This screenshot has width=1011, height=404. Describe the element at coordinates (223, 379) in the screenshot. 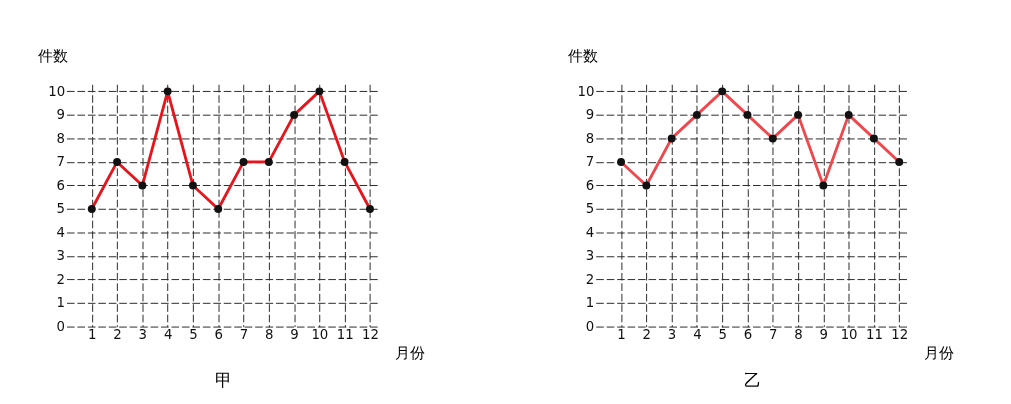

I see `text: 甲` at that location.